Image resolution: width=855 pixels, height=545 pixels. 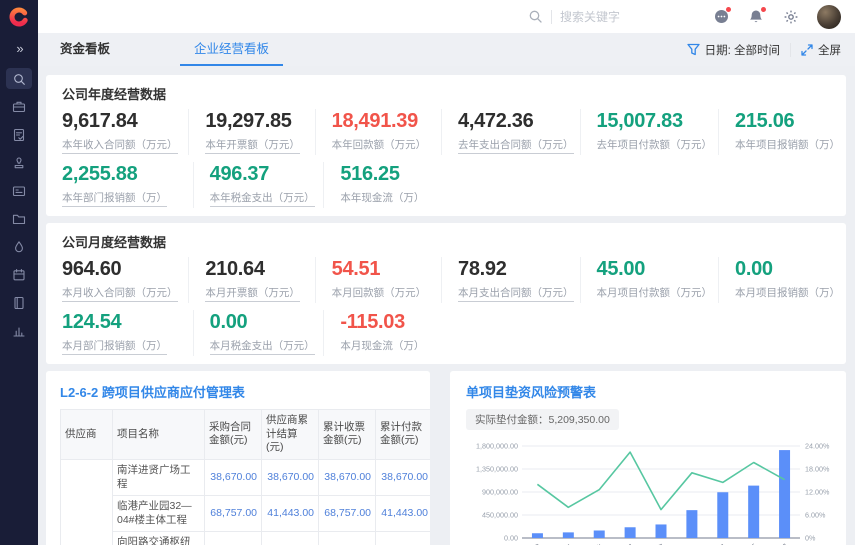 I want to click on metric-label: 本月支出合同额（万元）, so click(x=516, y=293).